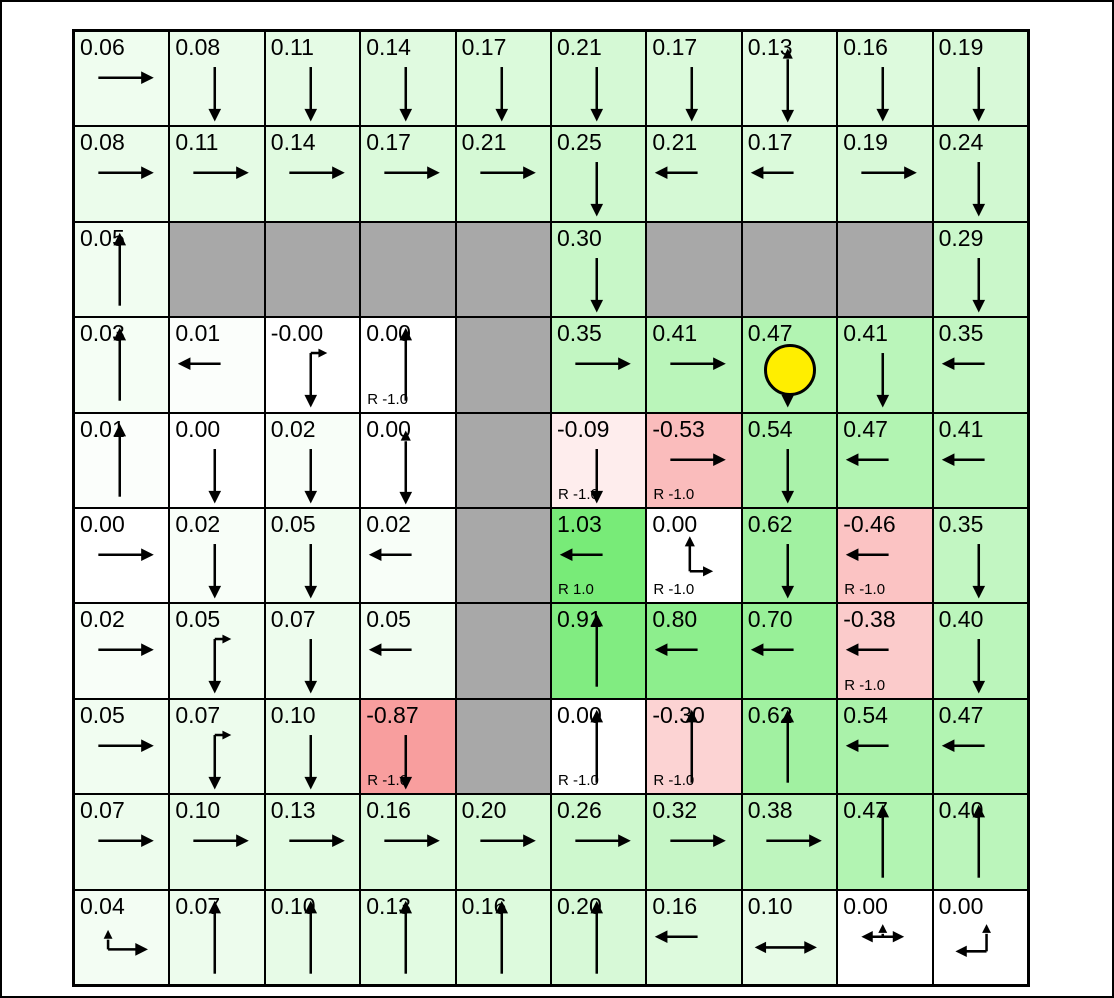 This screenshot has width=1114, height=998. What do you see at coordinates (961, 237) in the screenshot?
I see `state-value: 0.29` at bounding box center [961, 237].